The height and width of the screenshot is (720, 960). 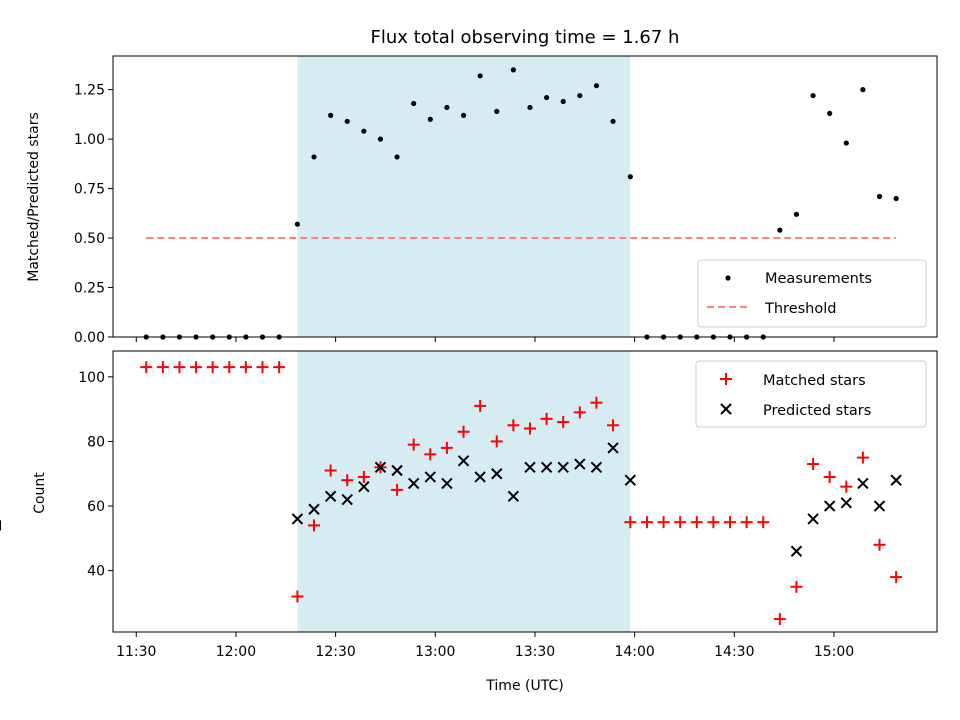 I want to click on legend-label-measurements: Measurements, so click(x=818, y=279).